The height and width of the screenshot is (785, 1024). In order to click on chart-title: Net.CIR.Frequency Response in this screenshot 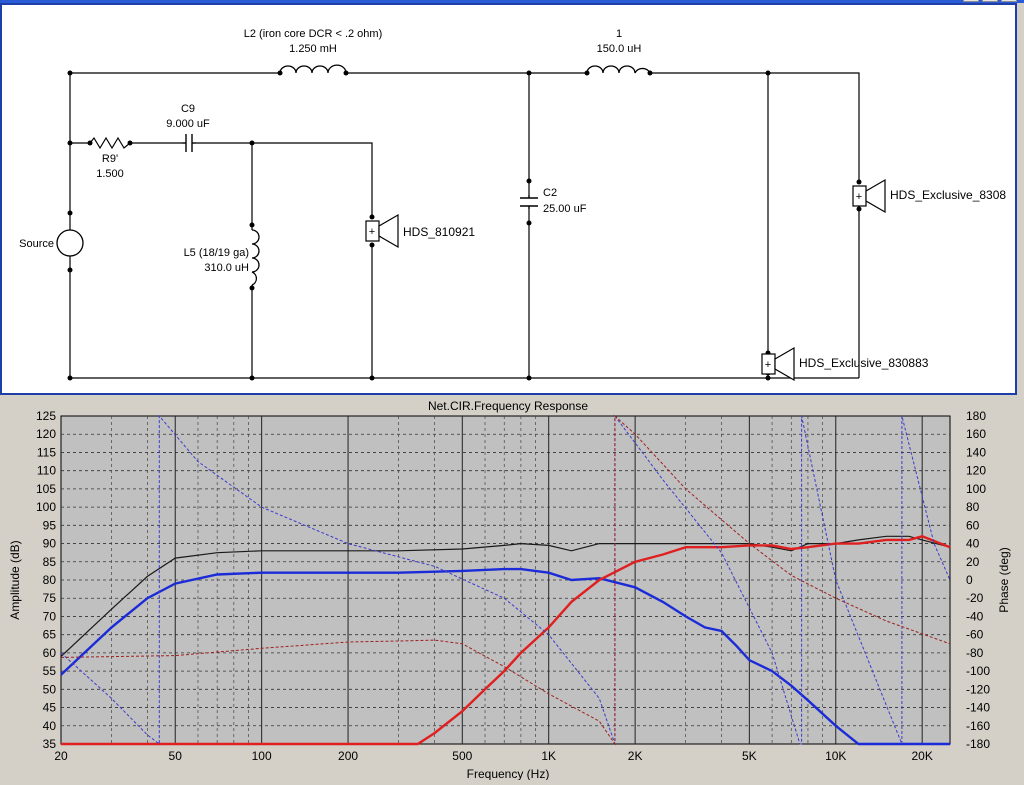, I will do `click(508, 406)`.